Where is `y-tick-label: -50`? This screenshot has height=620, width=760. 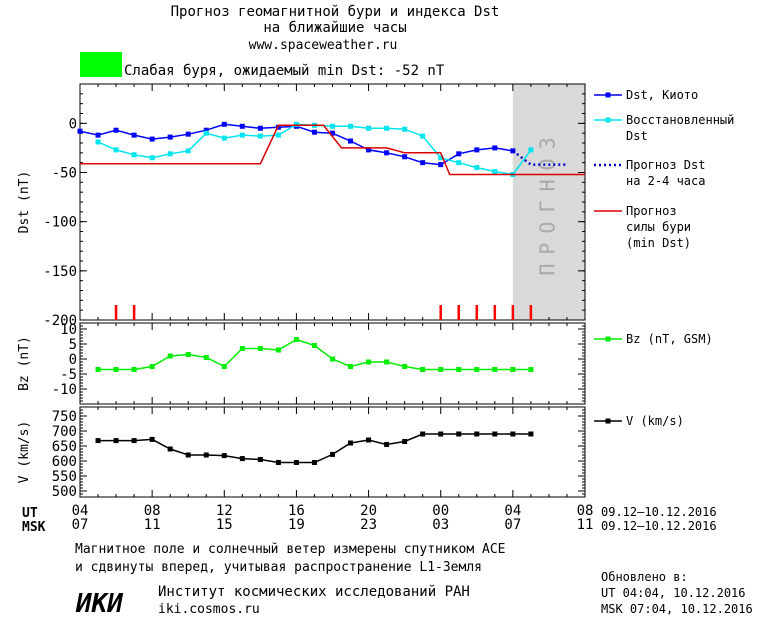 y-tick-label: -50 is located at coordinates (64, 174).